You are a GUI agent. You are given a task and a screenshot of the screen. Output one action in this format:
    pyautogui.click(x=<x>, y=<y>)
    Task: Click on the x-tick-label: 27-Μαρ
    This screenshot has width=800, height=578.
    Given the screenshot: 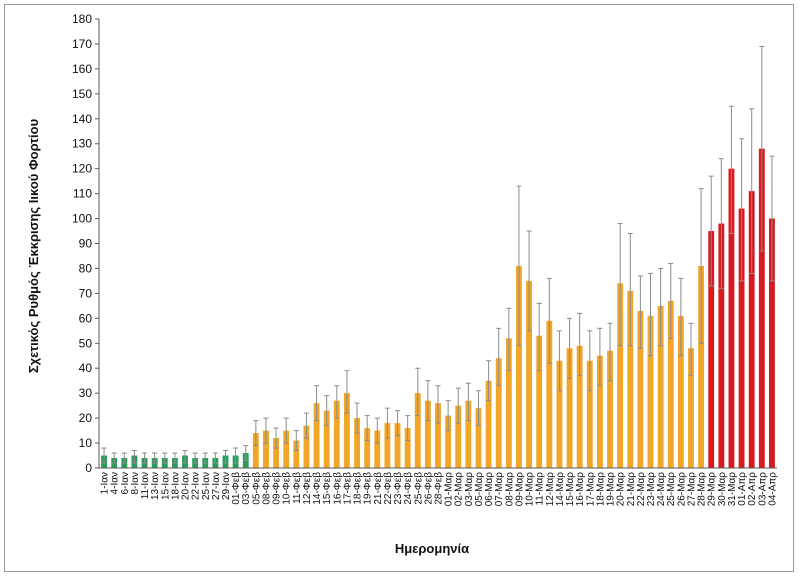 What is the action you would take?
    pyautogui.click(x=692, y=489)
    